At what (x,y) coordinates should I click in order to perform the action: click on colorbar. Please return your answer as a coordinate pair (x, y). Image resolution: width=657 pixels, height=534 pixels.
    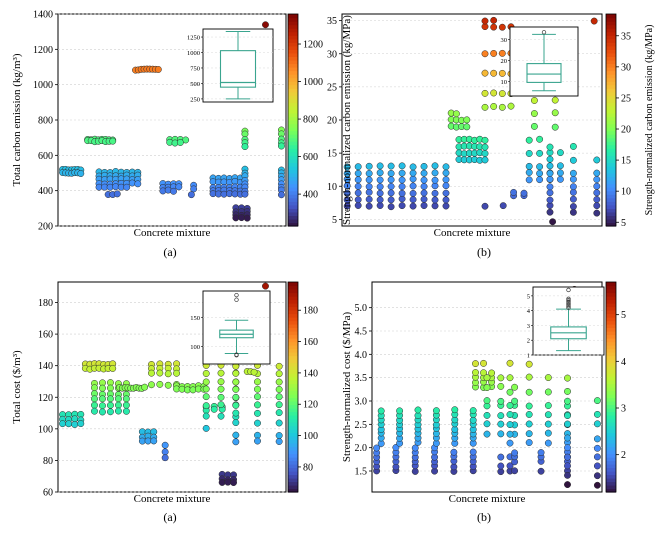
    Looking at the image, I should click on (293, 387).